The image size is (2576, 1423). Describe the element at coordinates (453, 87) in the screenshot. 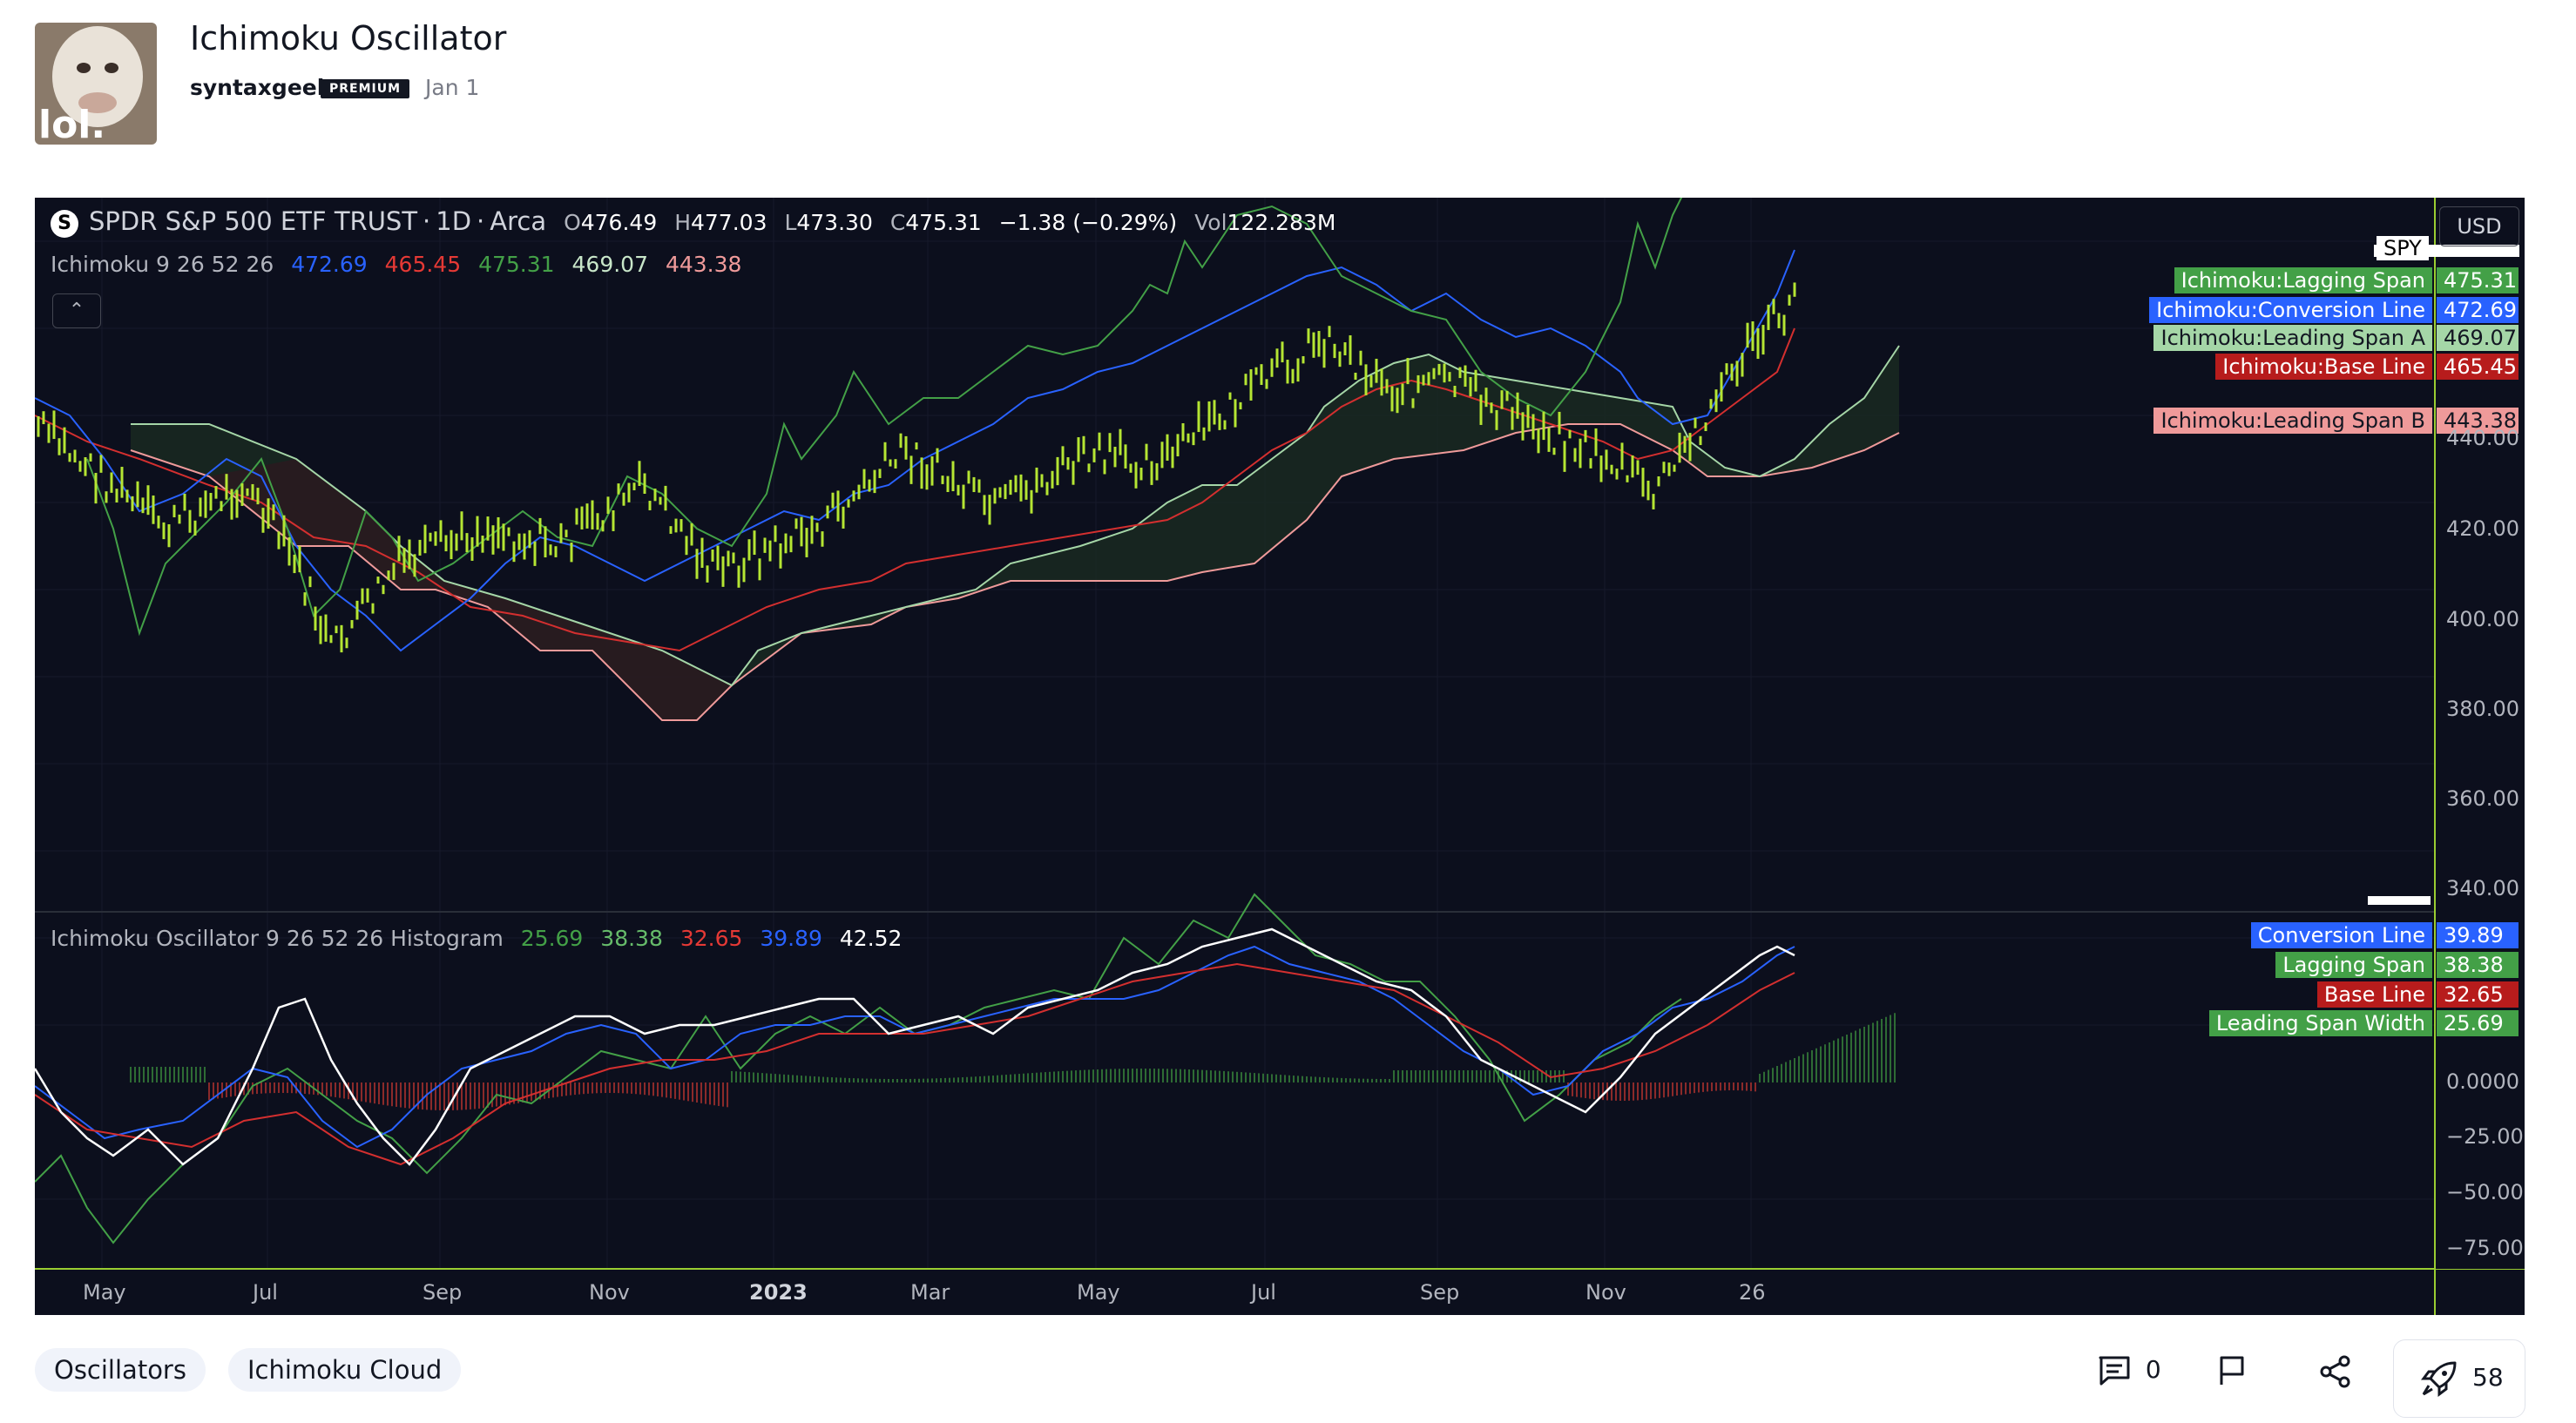

I see `post-date: Jan 1` at that location.